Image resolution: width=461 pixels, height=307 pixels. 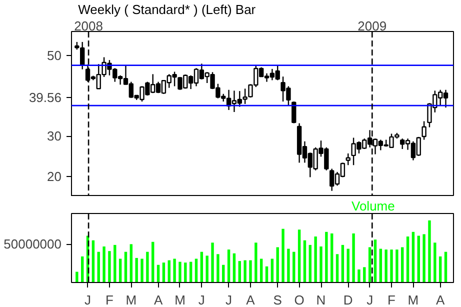 I want to click on chart-title: Weekly ( Standard* ) (Left) Bar, so click(x=167, y=9).